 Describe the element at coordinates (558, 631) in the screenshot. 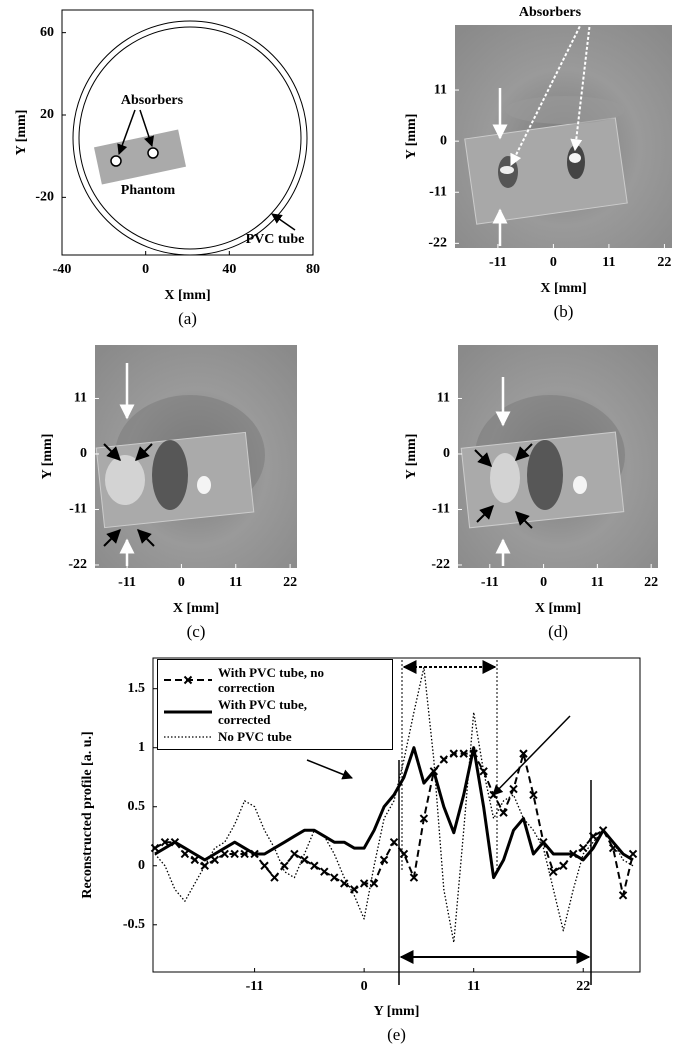

I see `caption: (d)` at that location.